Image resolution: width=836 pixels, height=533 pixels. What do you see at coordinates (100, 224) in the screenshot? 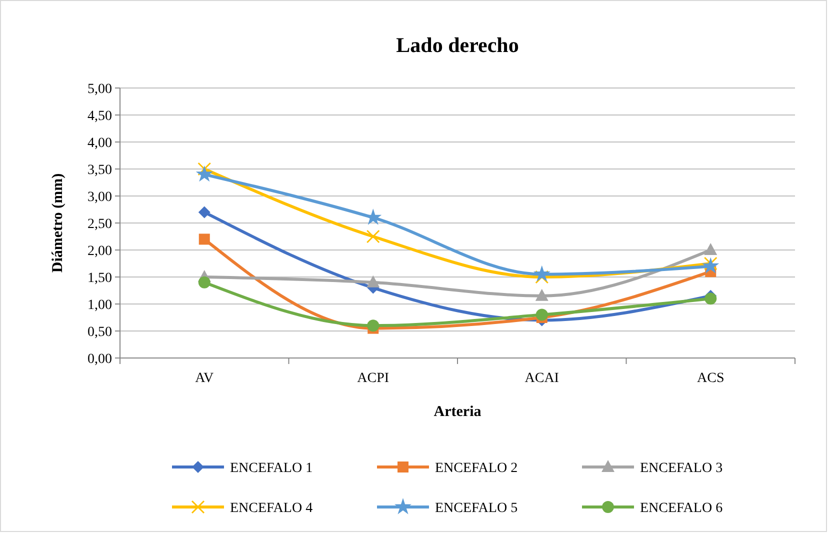
I see `y-tick-label: 2,50` at bounding box center [100, 224].